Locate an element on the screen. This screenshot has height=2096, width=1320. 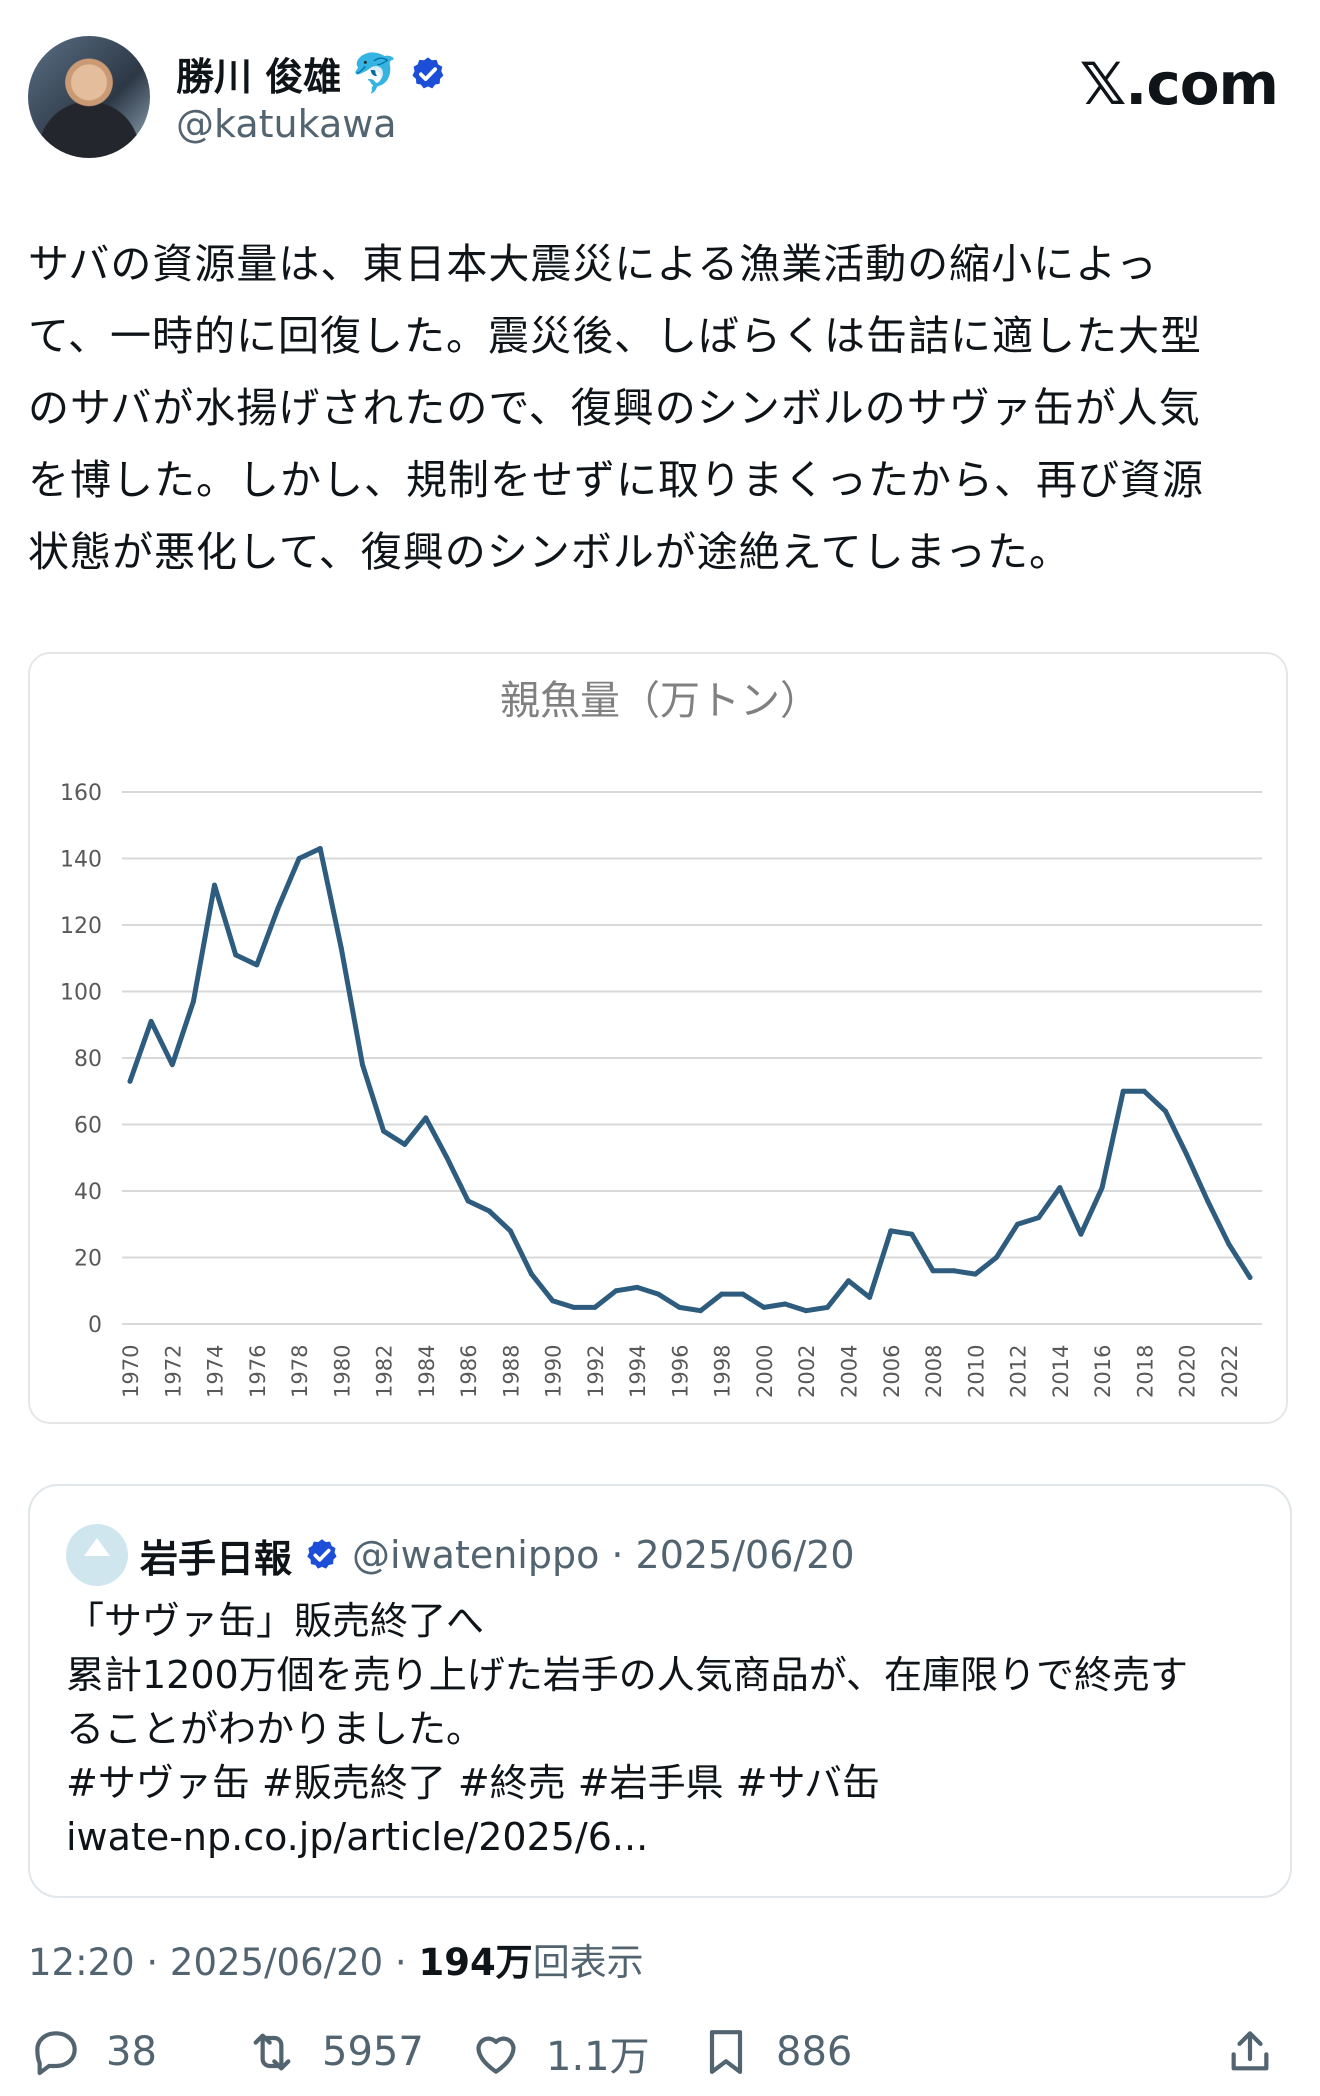
y-tick-label: 160 is located at coordinates (81, 793).